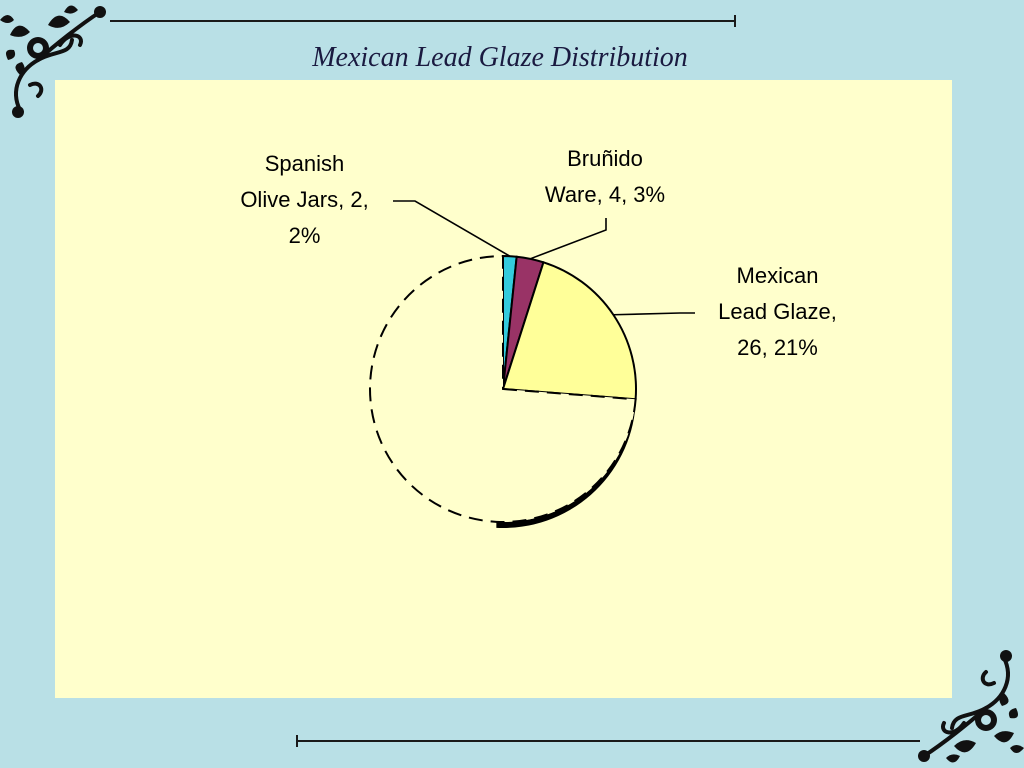 This screenshot has height=768, width=1024. What do you see at coordinates (971, 706) in the screenshot?
I see `ornament-bottom-right-icon` at bounding box center [971, 706].